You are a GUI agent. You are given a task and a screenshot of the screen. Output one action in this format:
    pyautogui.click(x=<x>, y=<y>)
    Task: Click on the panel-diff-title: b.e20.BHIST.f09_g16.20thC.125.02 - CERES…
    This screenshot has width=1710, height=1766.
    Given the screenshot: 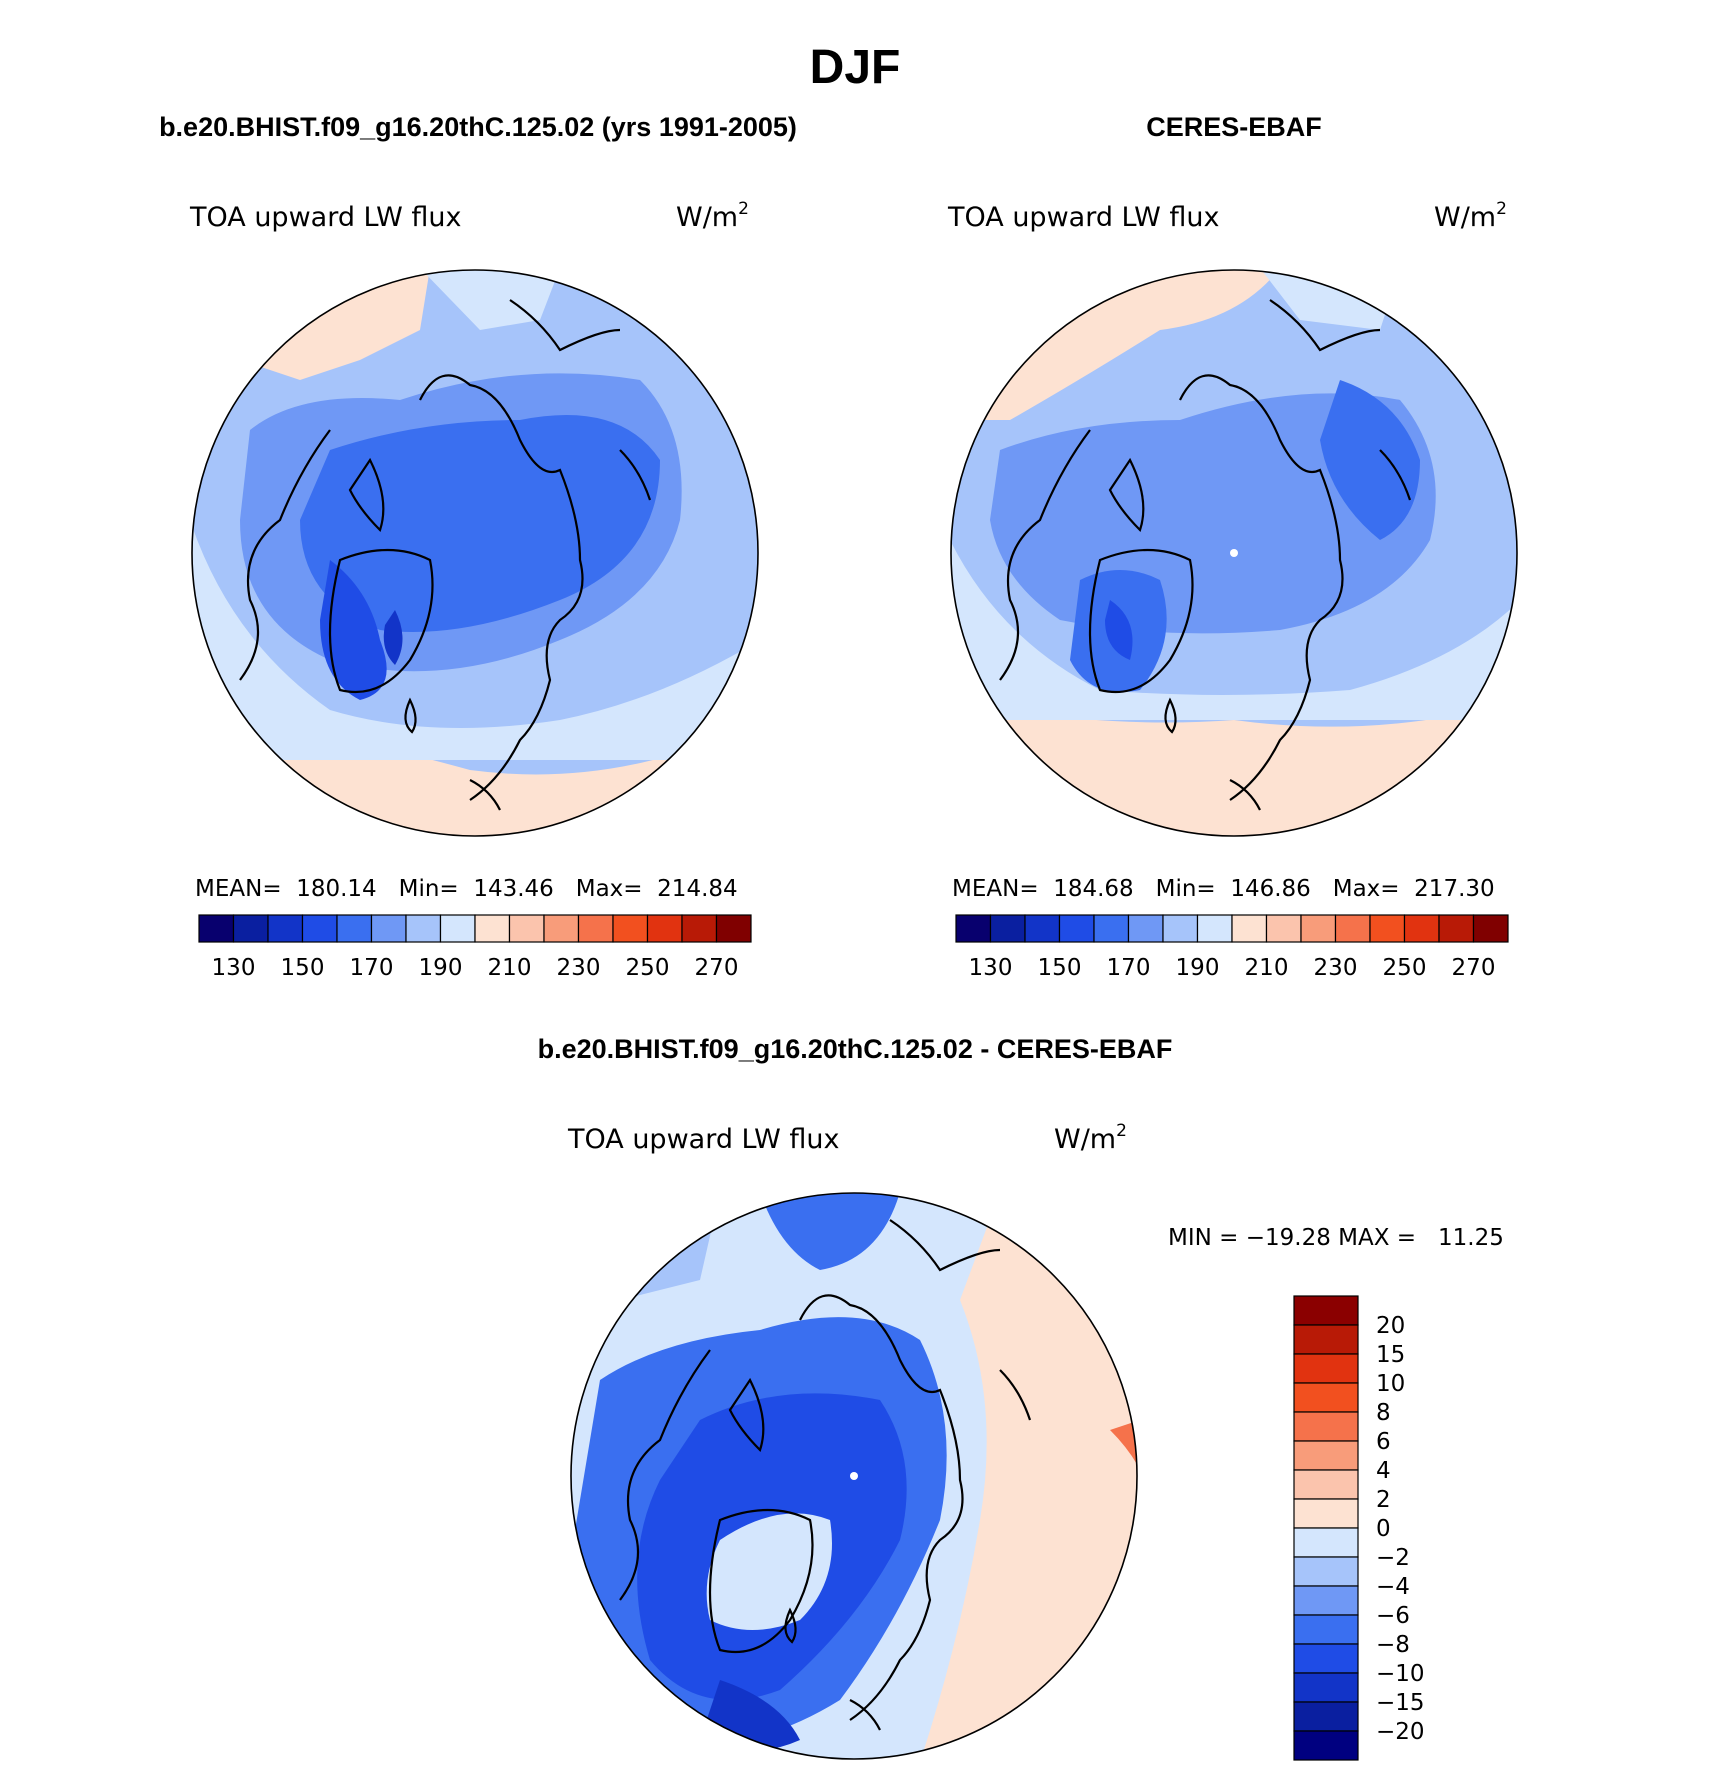 What is the action you would take?
    pyautogui.click(x=855, y=1049)
    